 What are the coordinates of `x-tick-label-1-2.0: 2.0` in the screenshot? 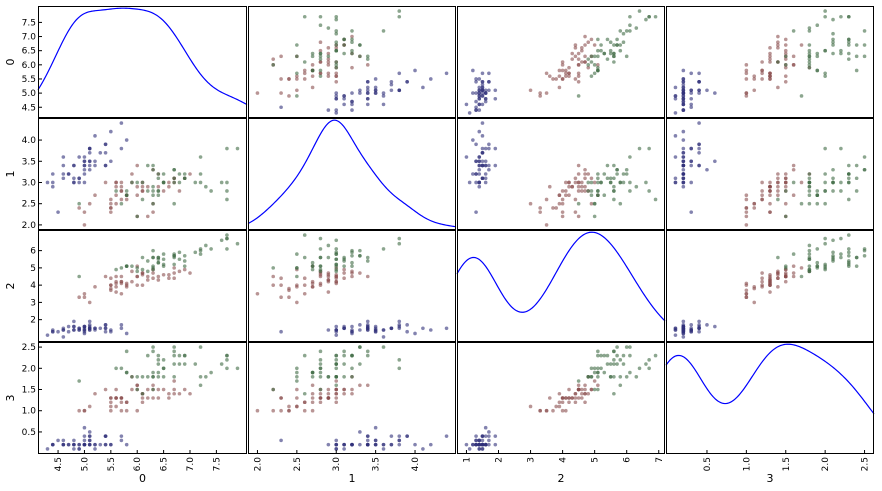 It's located at (259, 464).